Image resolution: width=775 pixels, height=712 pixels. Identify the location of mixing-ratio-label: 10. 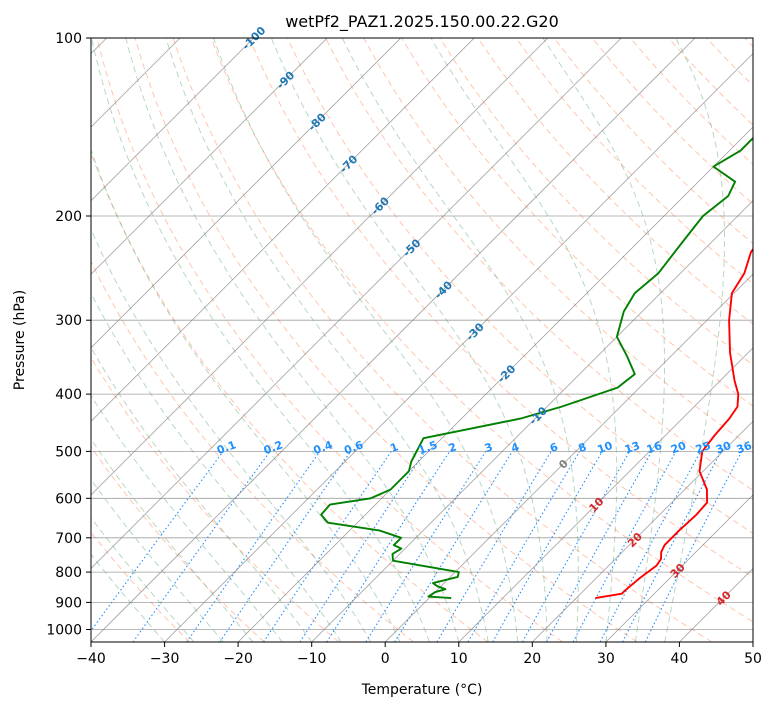
(605, 448).